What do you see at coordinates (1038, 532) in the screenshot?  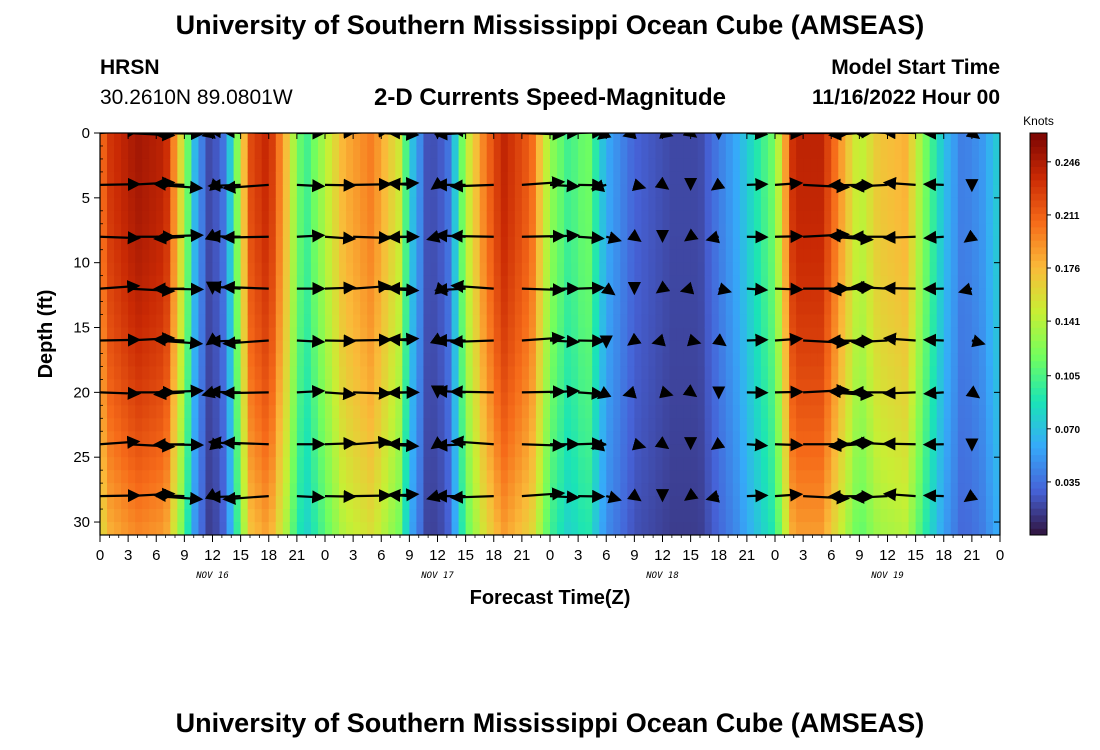 I see `colorbar-segment` at bounding box center [1038, 532].